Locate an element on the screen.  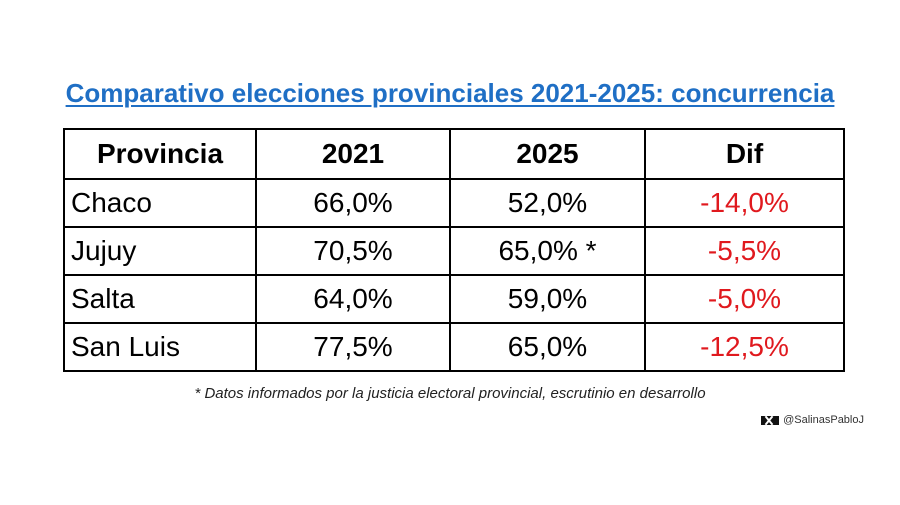
header-row: Provincia 2021 2025 Dif is located at coordinates (454, 154).